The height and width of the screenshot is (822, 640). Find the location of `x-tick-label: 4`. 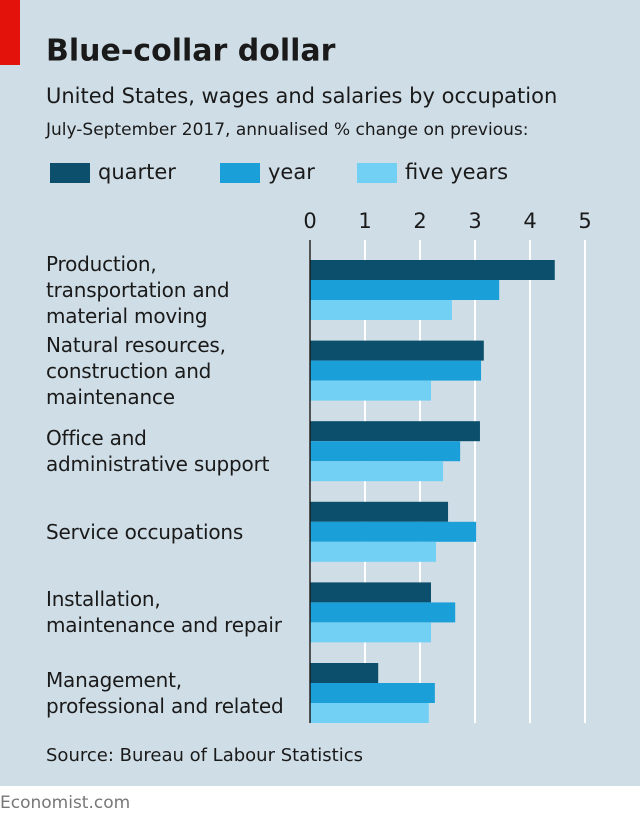

x-tick-label: 4 is located at coordinates (529, 221).